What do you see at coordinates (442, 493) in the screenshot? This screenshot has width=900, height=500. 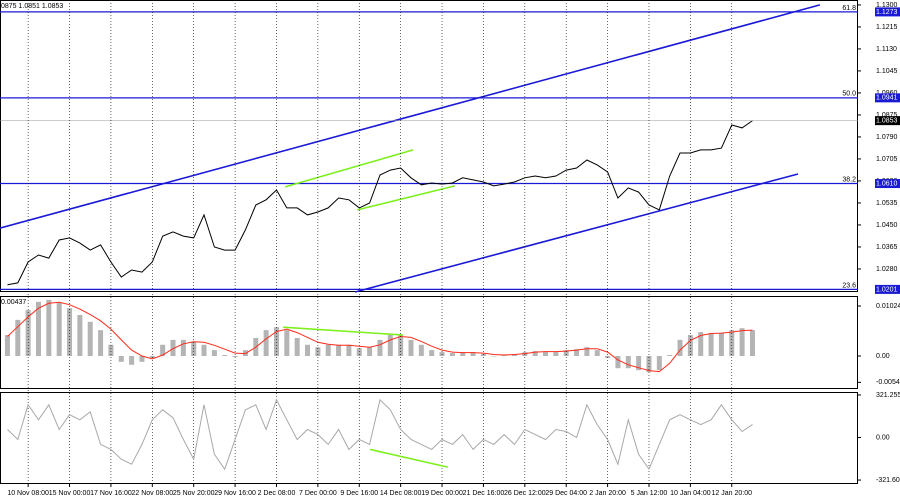 I see `x-tick-label: 19 Dec 00:00` at bounding box center [442, 493].